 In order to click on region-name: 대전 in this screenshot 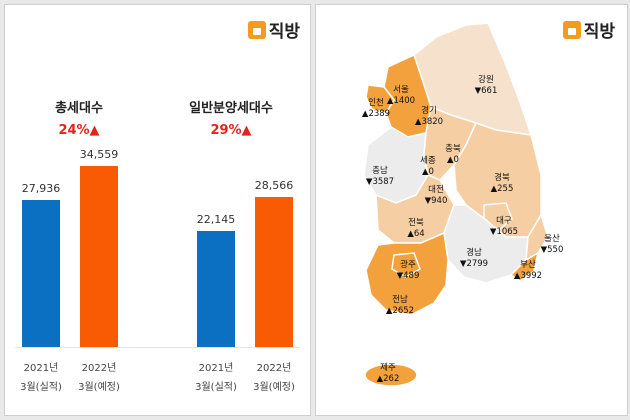, I will do `click(436, 189)`.